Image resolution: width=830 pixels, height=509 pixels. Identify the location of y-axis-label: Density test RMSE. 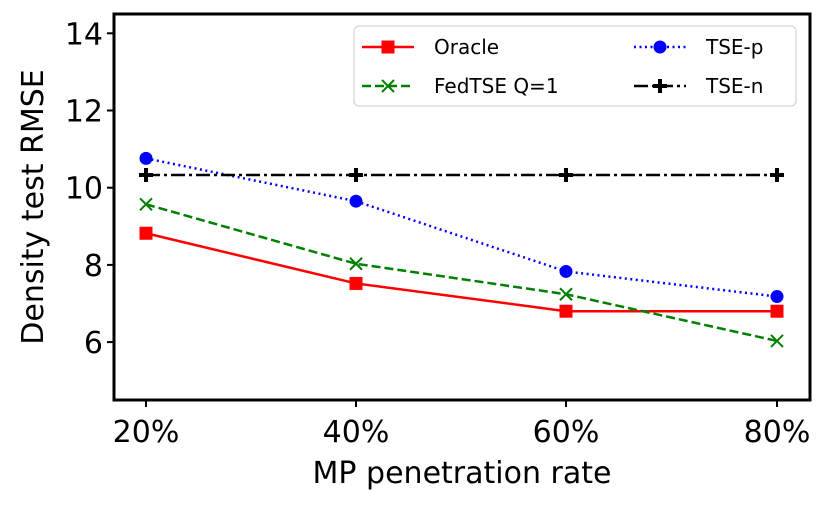
(33, 206).